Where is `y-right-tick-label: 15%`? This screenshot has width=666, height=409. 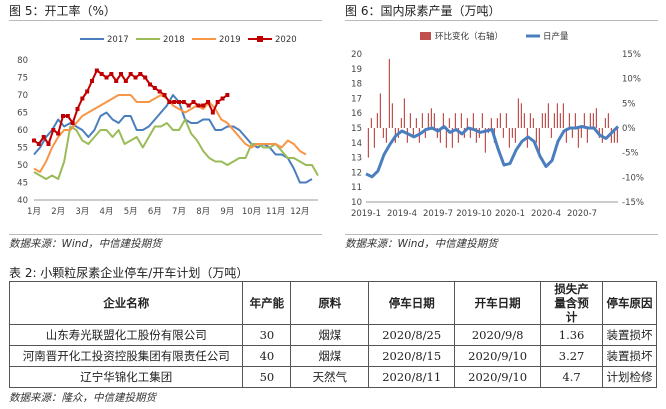 y-right-tick-label: 15% is located at coordinates (631, 55).